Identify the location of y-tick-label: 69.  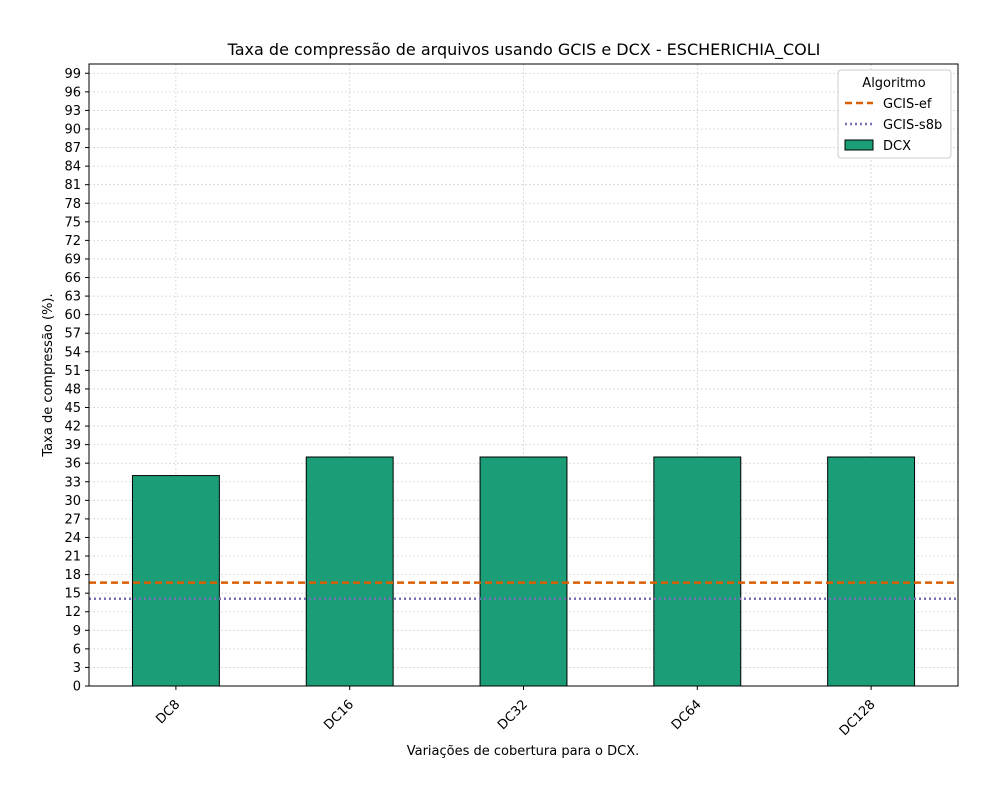
(72, 259).